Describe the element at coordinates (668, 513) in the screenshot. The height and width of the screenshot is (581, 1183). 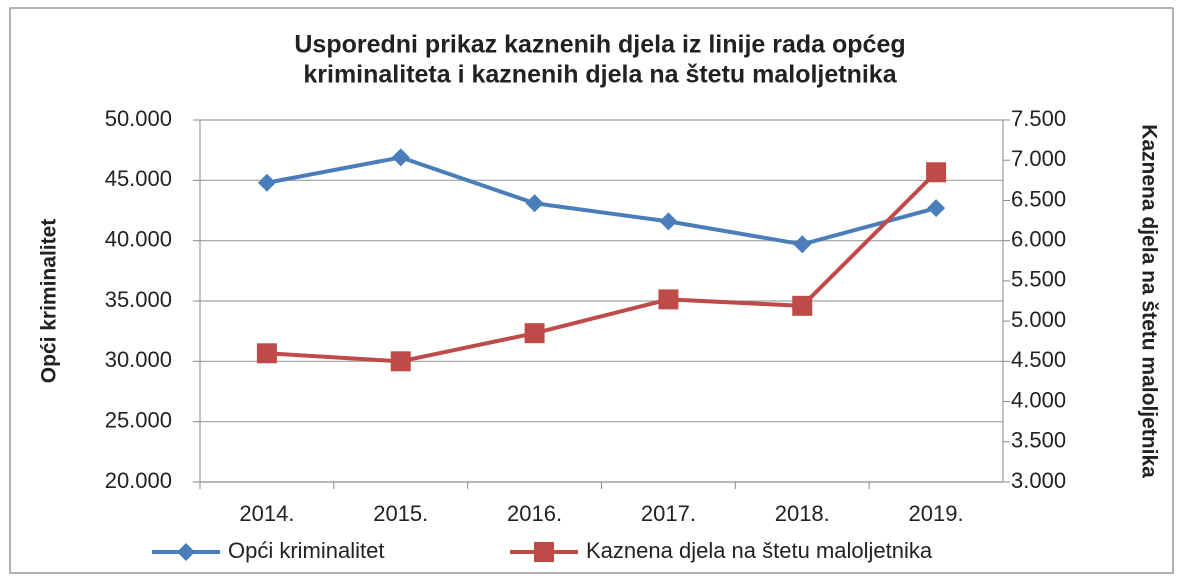
I see `x-tick-label: 2017.` at that location.